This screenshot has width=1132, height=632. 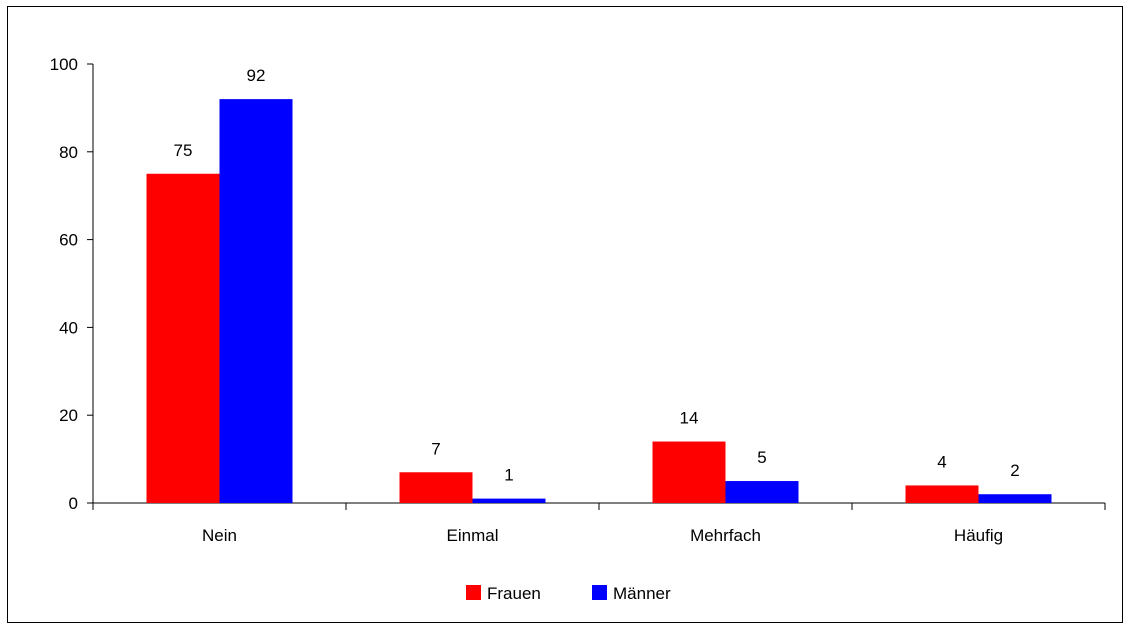 What do you see at coordinates (642, 593) in the screenshot?
I see `legend-label: Männer` at bounding box center [642, 593].